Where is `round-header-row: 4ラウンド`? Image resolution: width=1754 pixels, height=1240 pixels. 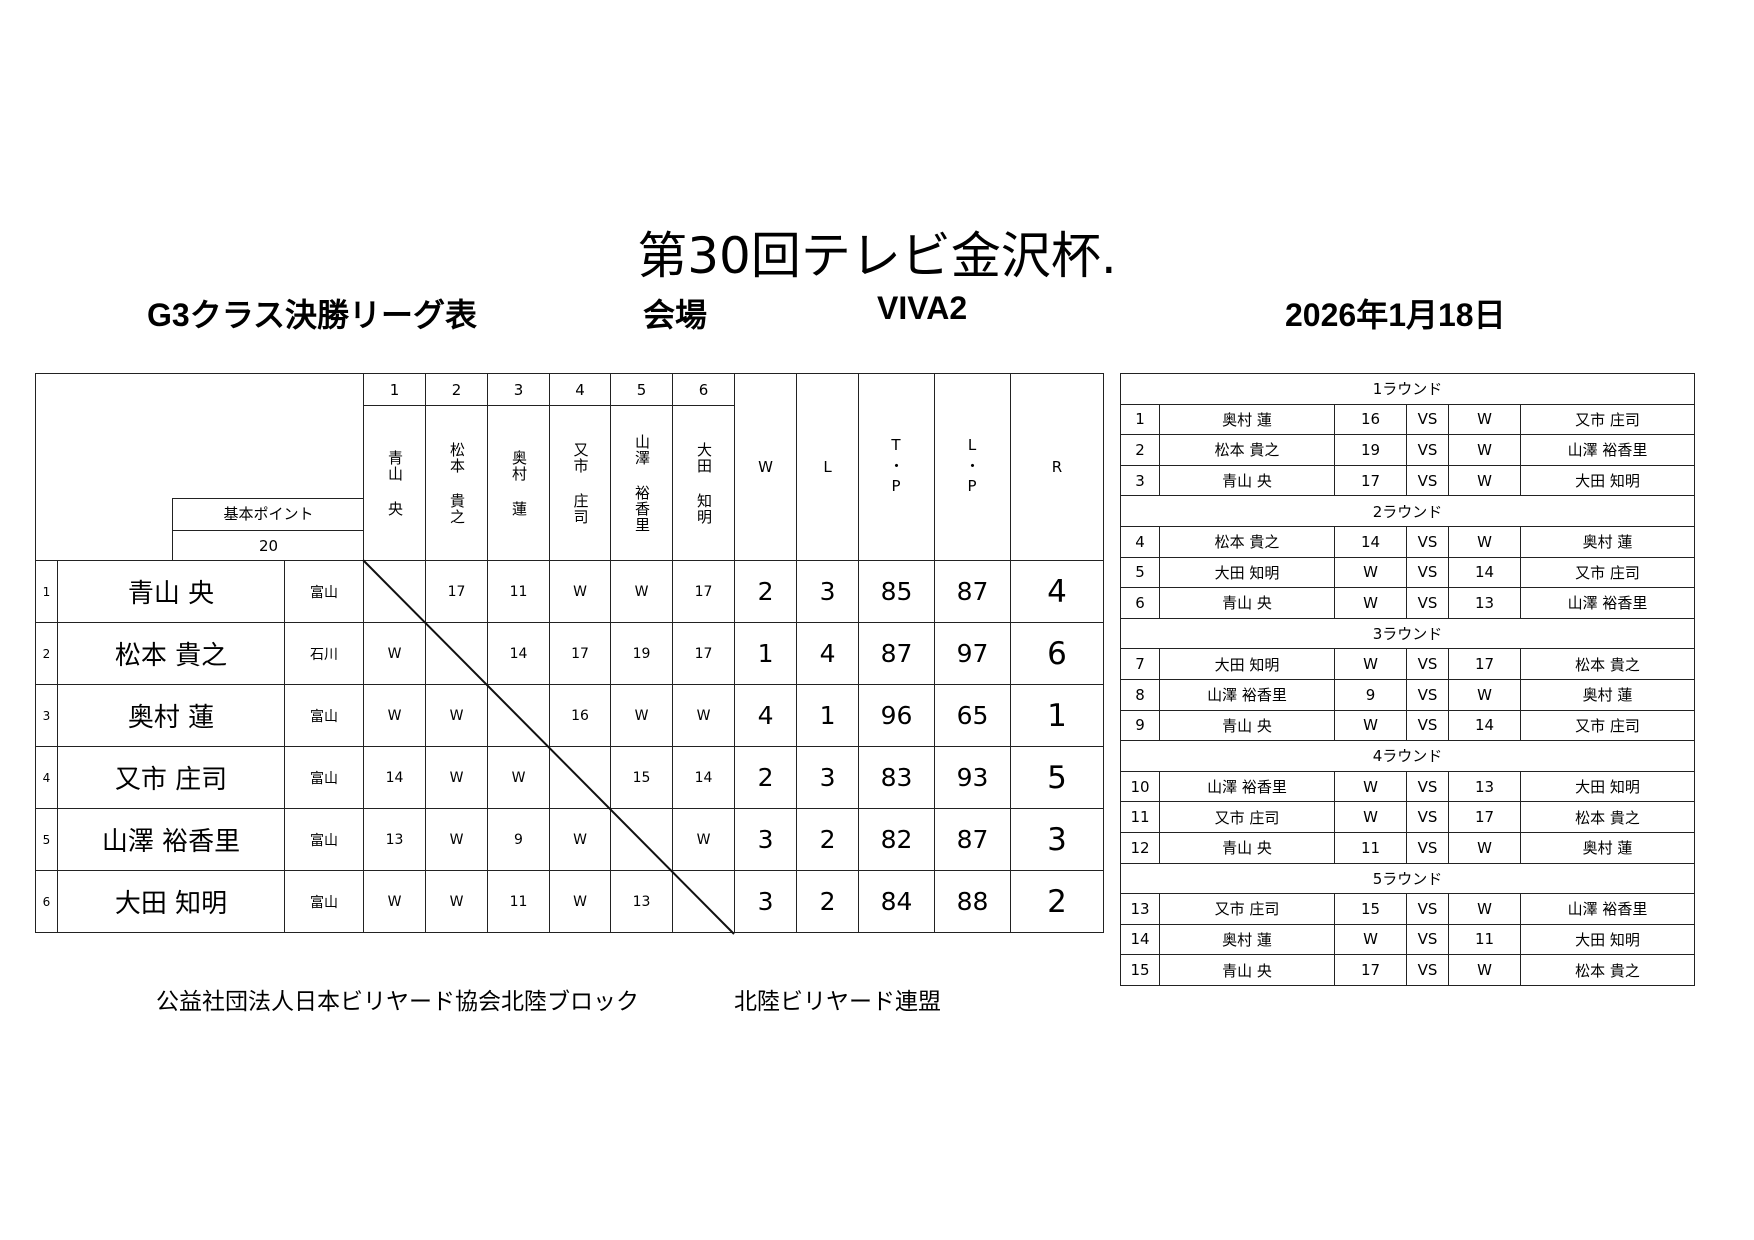 round-header-row: 4ラウンド is located at coordinates (1407, 756).